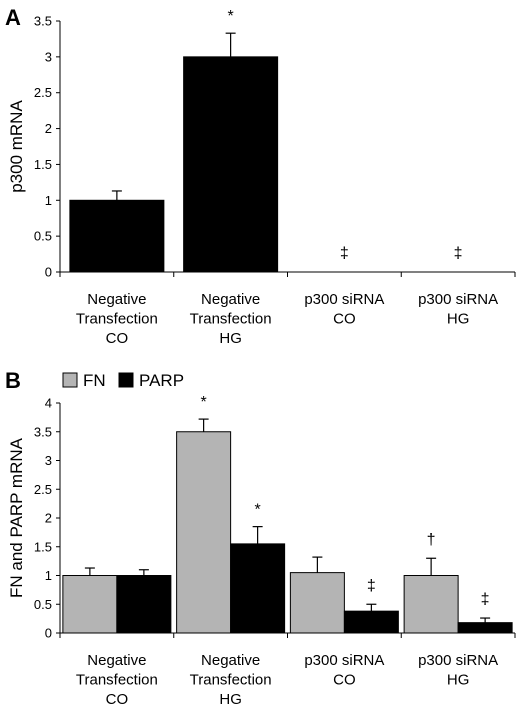 The image size is (520, 707). Describe the element at coordinates (13, 17) in the screenshot. I see `panel-letter: A` at that location.